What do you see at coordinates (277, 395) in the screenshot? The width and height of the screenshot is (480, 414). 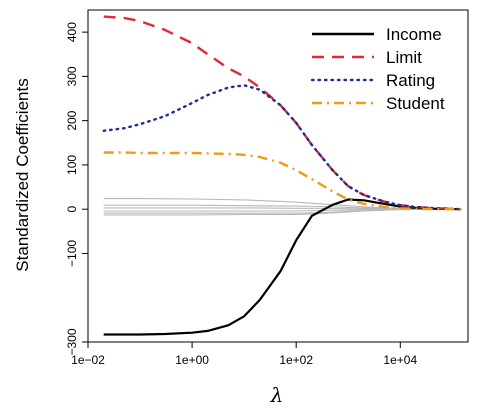 I see `x-axis-title: λ` at bounding box center [277, 395].